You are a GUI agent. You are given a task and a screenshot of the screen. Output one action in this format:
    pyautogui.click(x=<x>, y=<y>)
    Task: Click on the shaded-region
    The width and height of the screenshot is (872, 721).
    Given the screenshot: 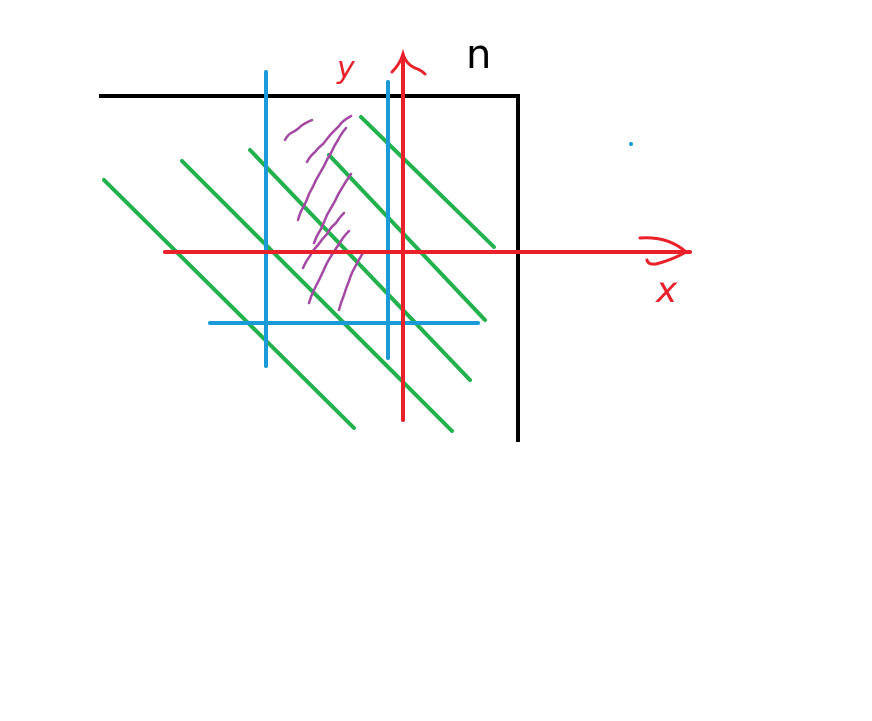 What is the action you would take?
    pyautogui.click(x=324, y=213)
    